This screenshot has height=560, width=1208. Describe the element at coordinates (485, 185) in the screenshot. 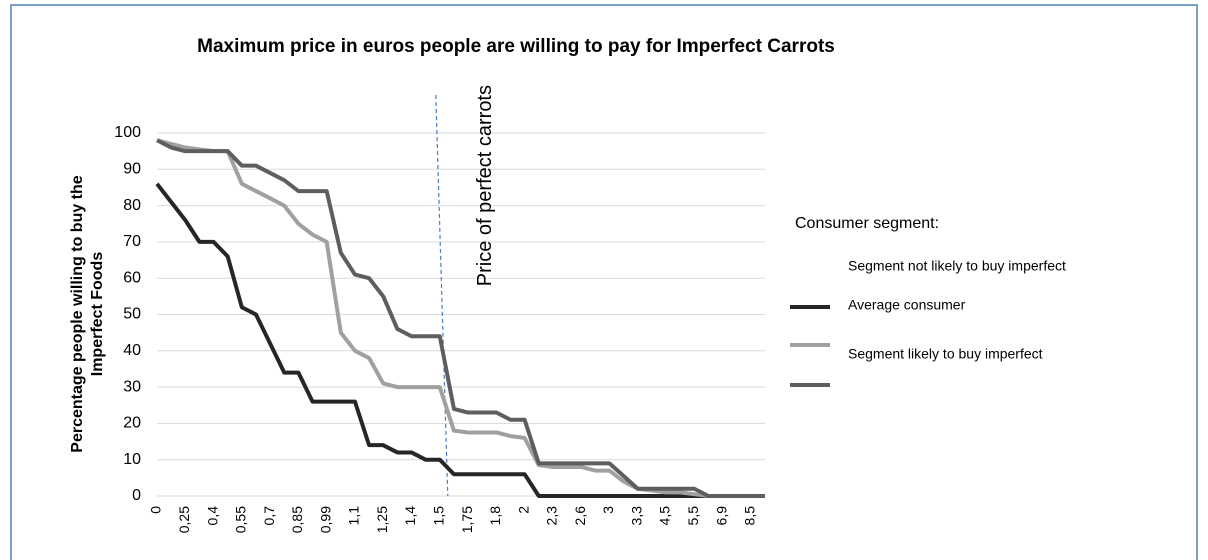

I see `reference-label: Price of perfect carrots` at that location.